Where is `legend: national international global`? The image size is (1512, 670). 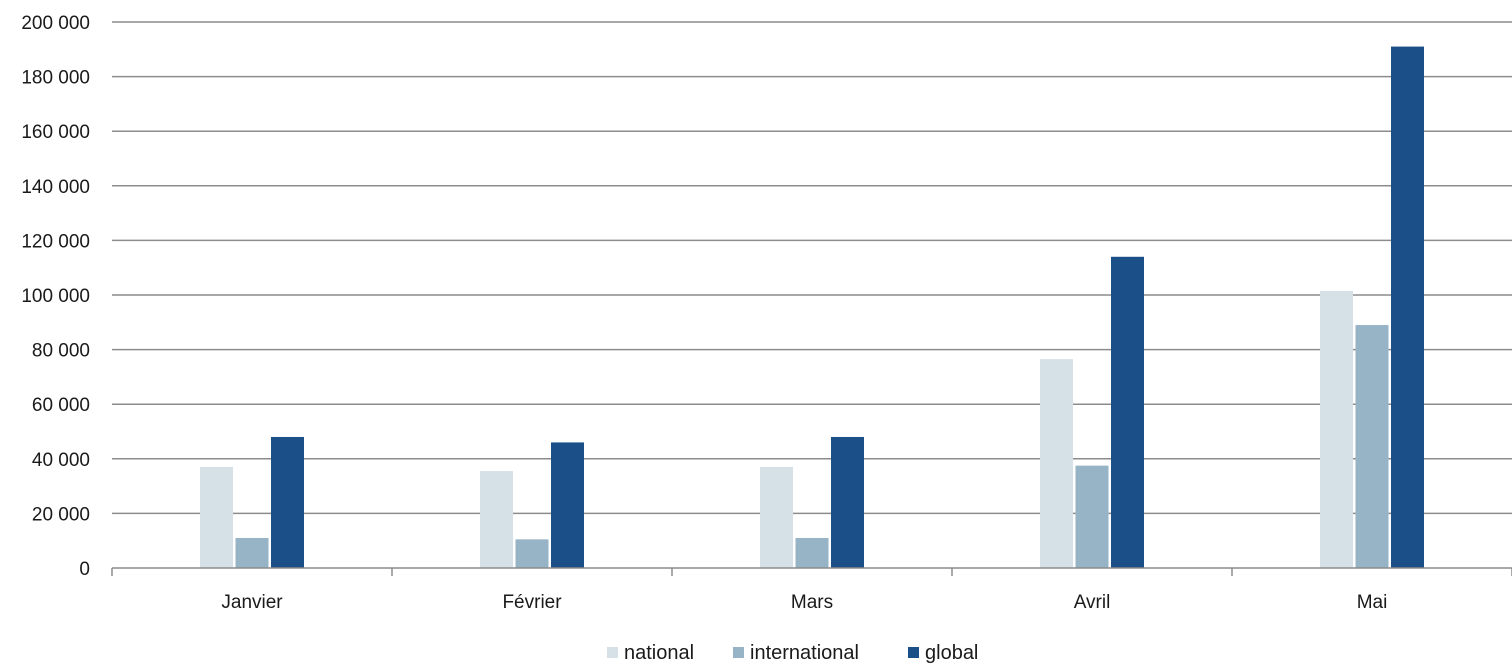
legend: national international global is located at coordinates (792, 653).